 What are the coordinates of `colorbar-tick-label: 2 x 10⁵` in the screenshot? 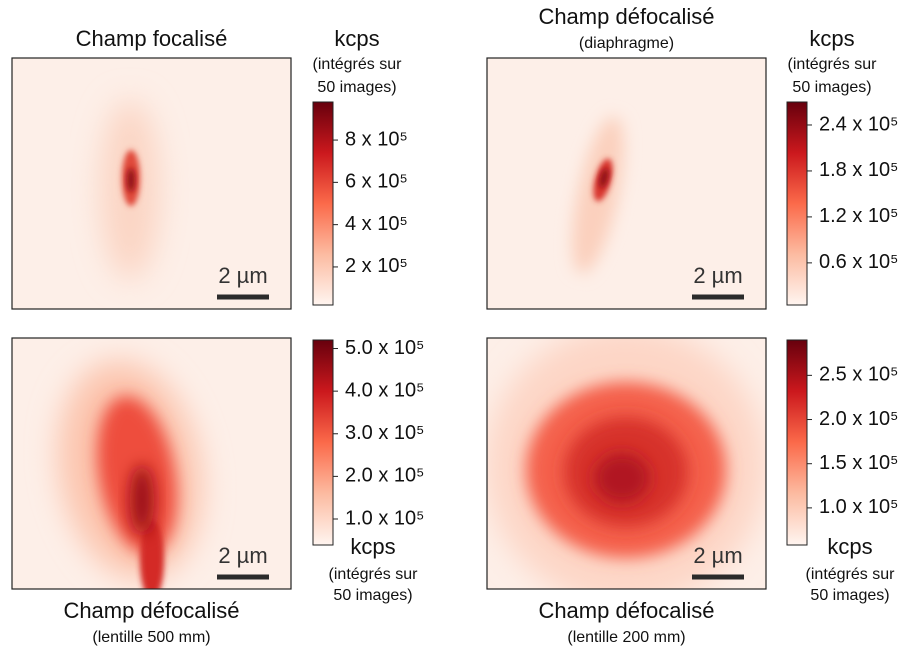 It's located at (376, 266).